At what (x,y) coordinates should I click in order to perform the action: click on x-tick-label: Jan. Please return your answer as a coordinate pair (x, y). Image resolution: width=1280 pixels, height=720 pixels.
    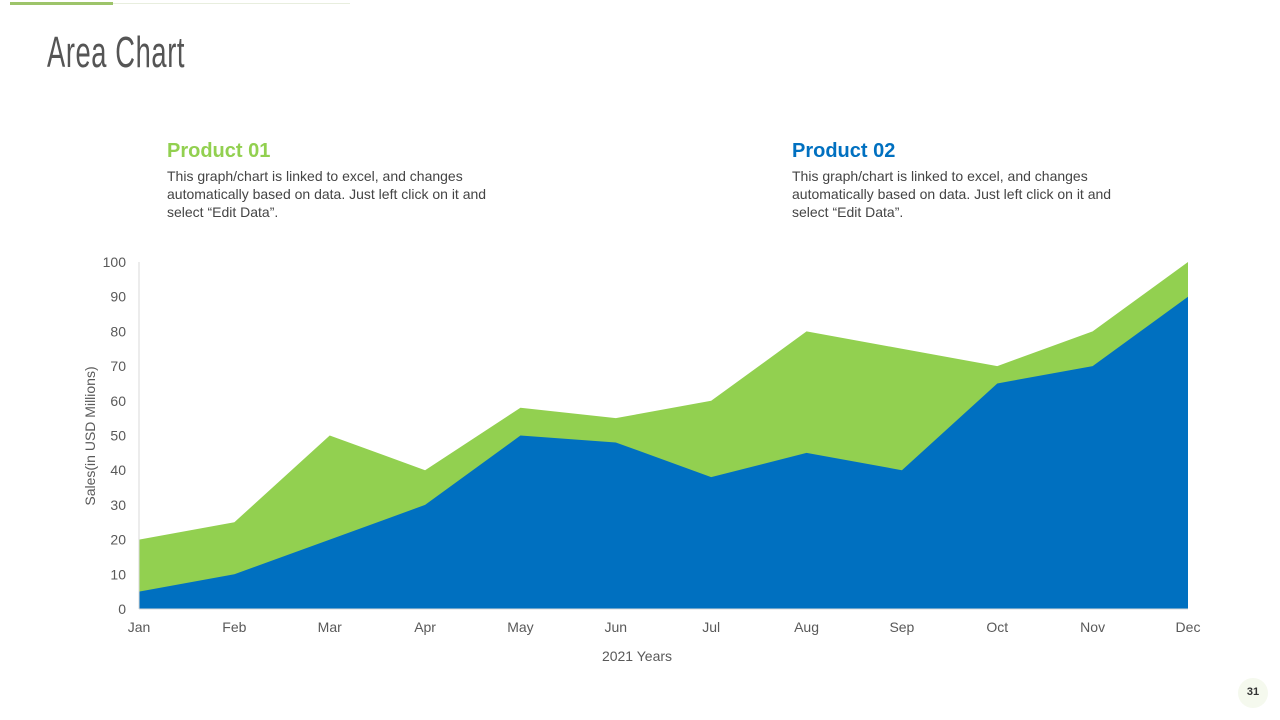
    Looking at the image, I should click on (139, 627).